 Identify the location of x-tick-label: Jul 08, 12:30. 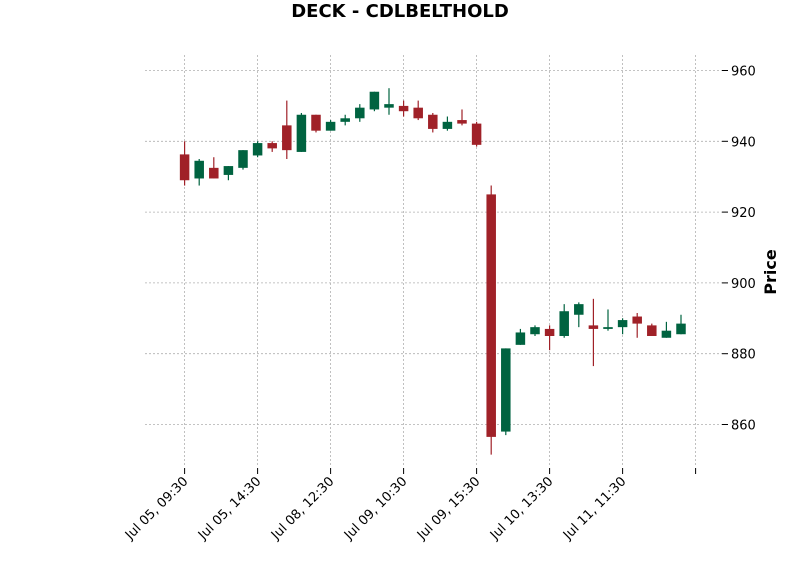
(302, 508).